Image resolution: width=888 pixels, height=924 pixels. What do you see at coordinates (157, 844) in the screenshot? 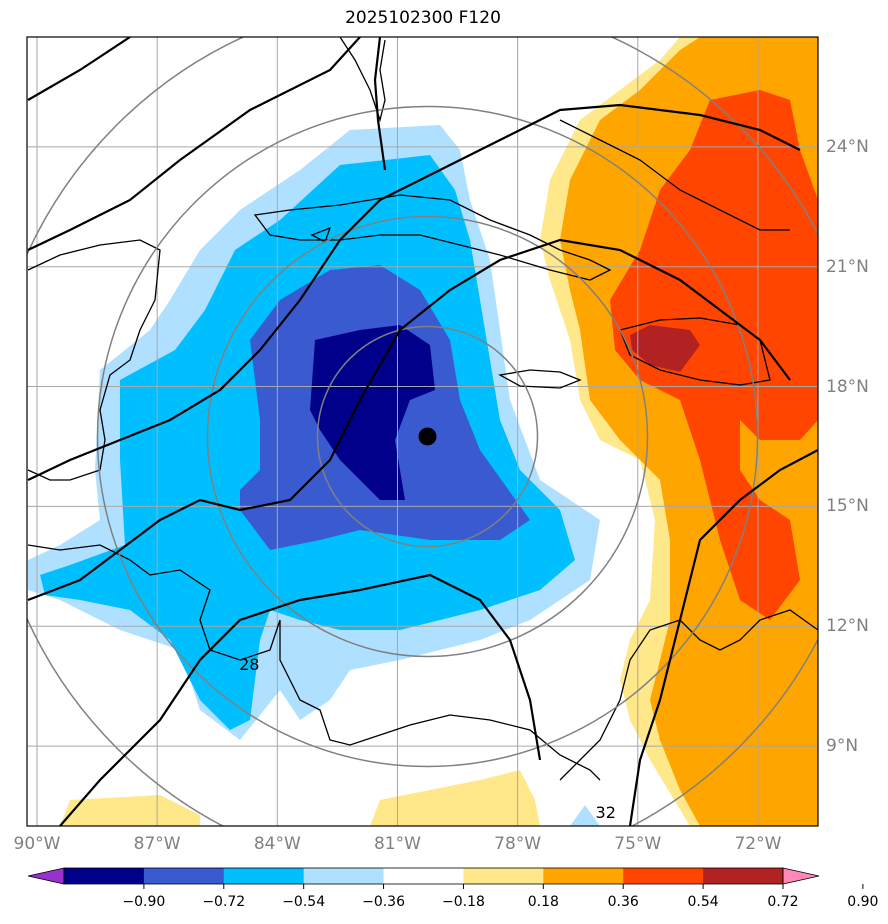
I see `longitude-label-1: 87°W` at bounding box center [157, 844].